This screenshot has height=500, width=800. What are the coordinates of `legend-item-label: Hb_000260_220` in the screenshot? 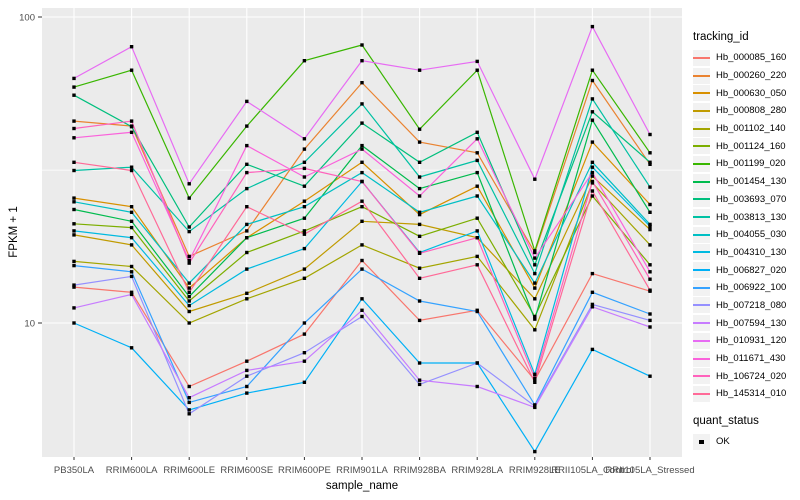 It's located at (751, 76).